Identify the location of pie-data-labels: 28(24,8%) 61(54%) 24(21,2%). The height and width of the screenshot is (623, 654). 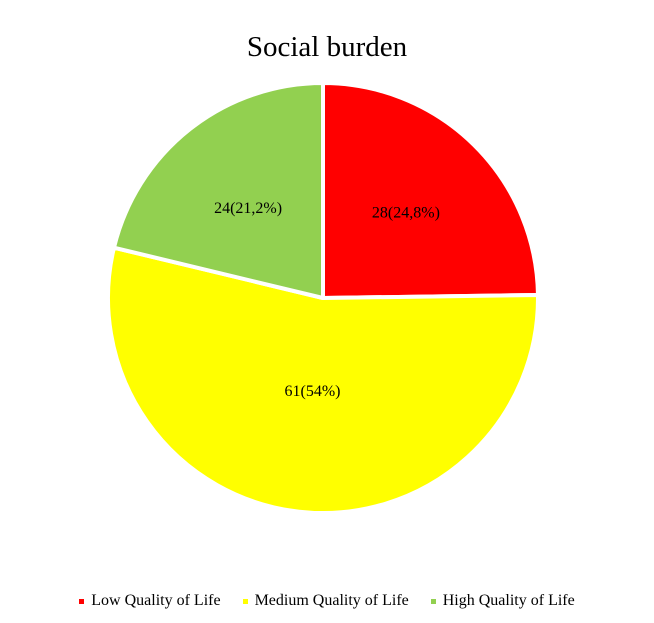
(327, 300).